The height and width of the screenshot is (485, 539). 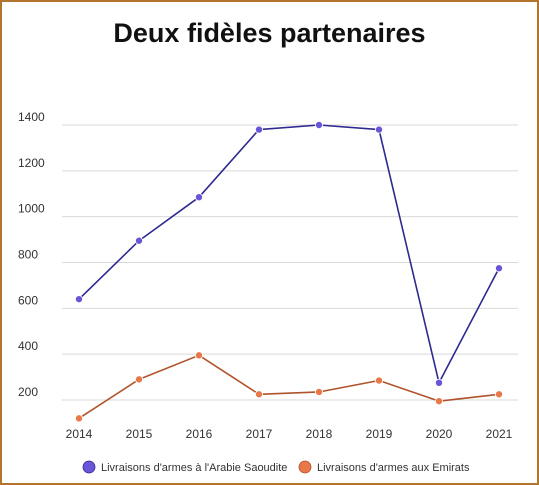 What do you see at coordinates (319, 434) in the screenshot?
I see `x-tick-label: 2018` at bounding box center [319, 434].